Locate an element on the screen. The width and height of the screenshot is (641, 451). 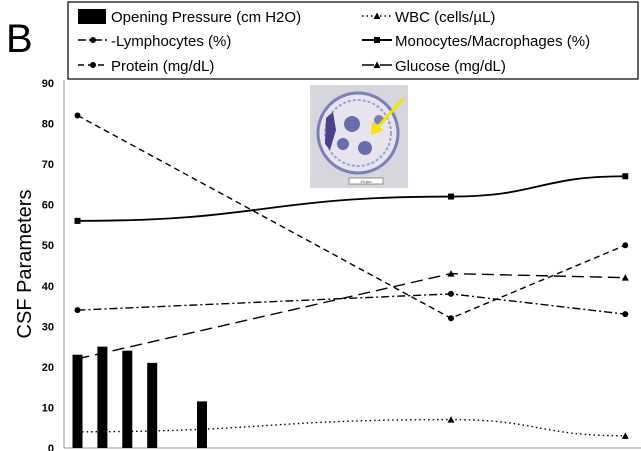
y-tick-label: 80 is located at coordinates (48, 125).